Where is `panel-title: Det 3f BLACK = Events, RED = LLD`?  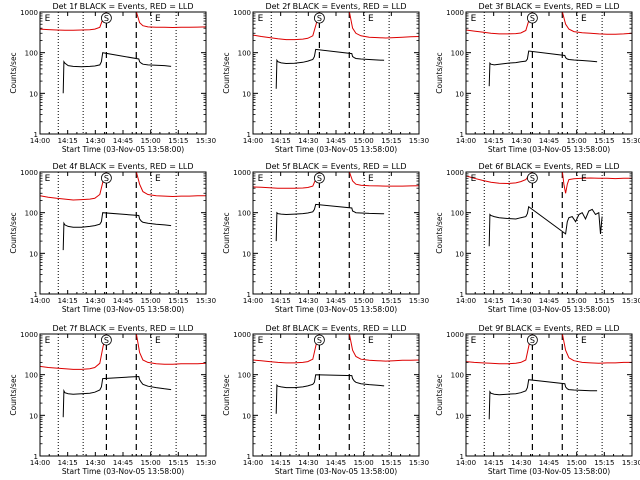
panel-title: Det 3f BLACK = Events, RED = LLD is located at coordinates (548, 6).